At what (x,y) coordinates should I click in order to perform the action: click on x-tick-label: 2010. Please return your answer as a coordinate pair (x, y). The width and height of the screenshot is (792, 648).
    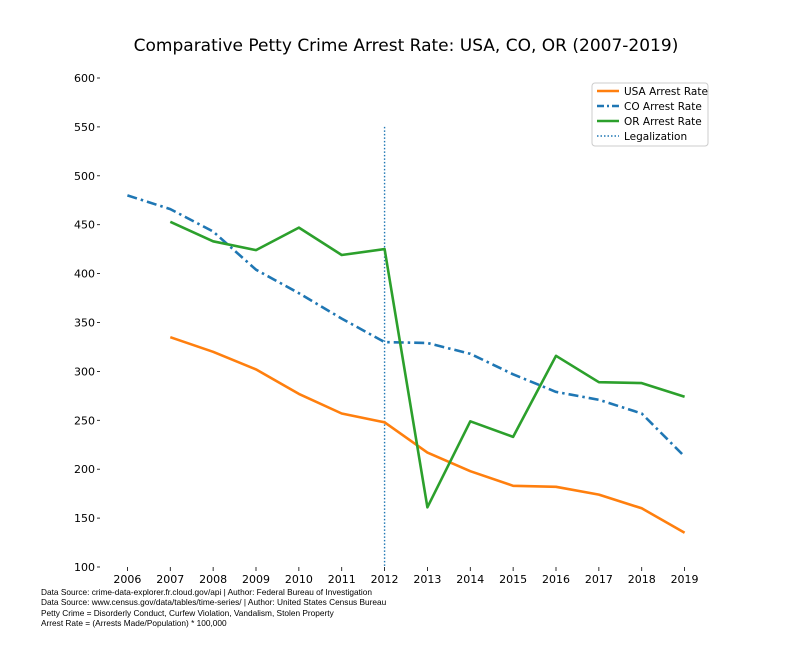
    Looking at the image, I should click on (299, 579).